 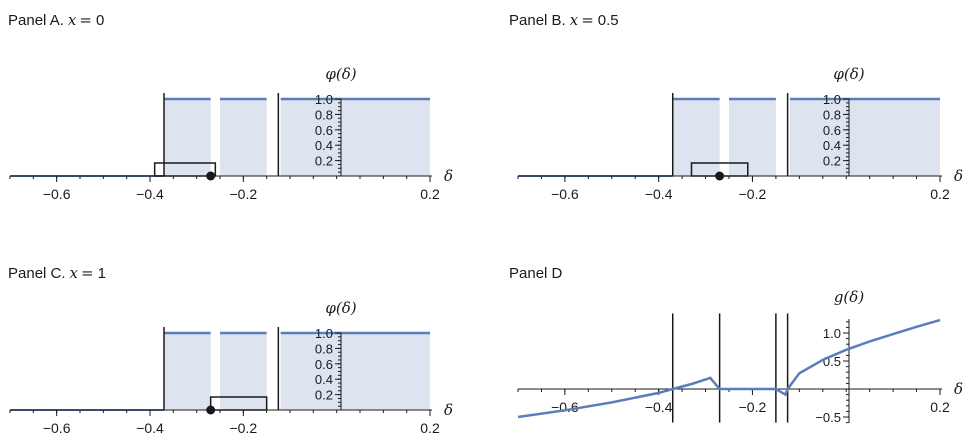 What do you see at coordinates (536, 273) in the screenshot?
I see `panel-d-title: Panel D` at bounding box center [536, 273].